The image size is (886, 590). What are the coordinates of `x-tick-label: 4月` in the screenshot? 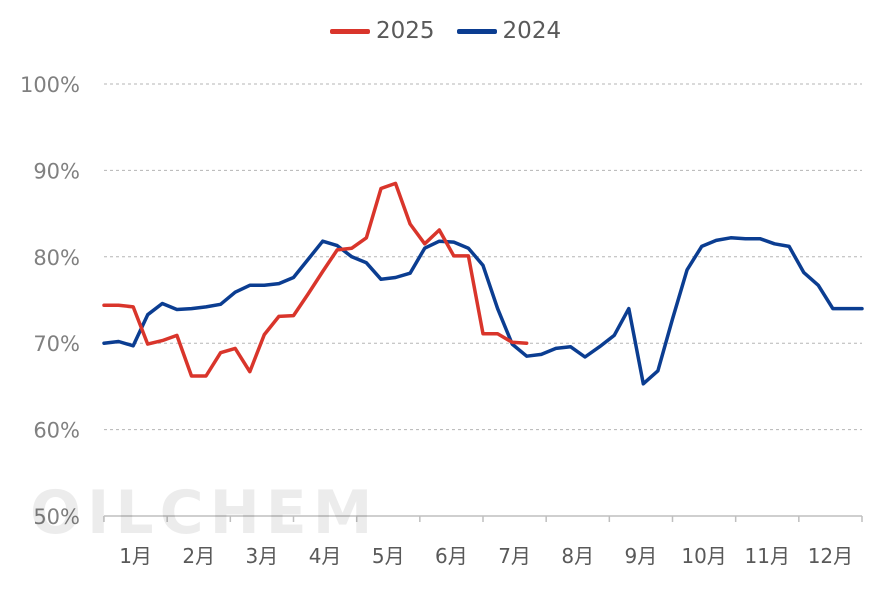 It's located at (325, 556).